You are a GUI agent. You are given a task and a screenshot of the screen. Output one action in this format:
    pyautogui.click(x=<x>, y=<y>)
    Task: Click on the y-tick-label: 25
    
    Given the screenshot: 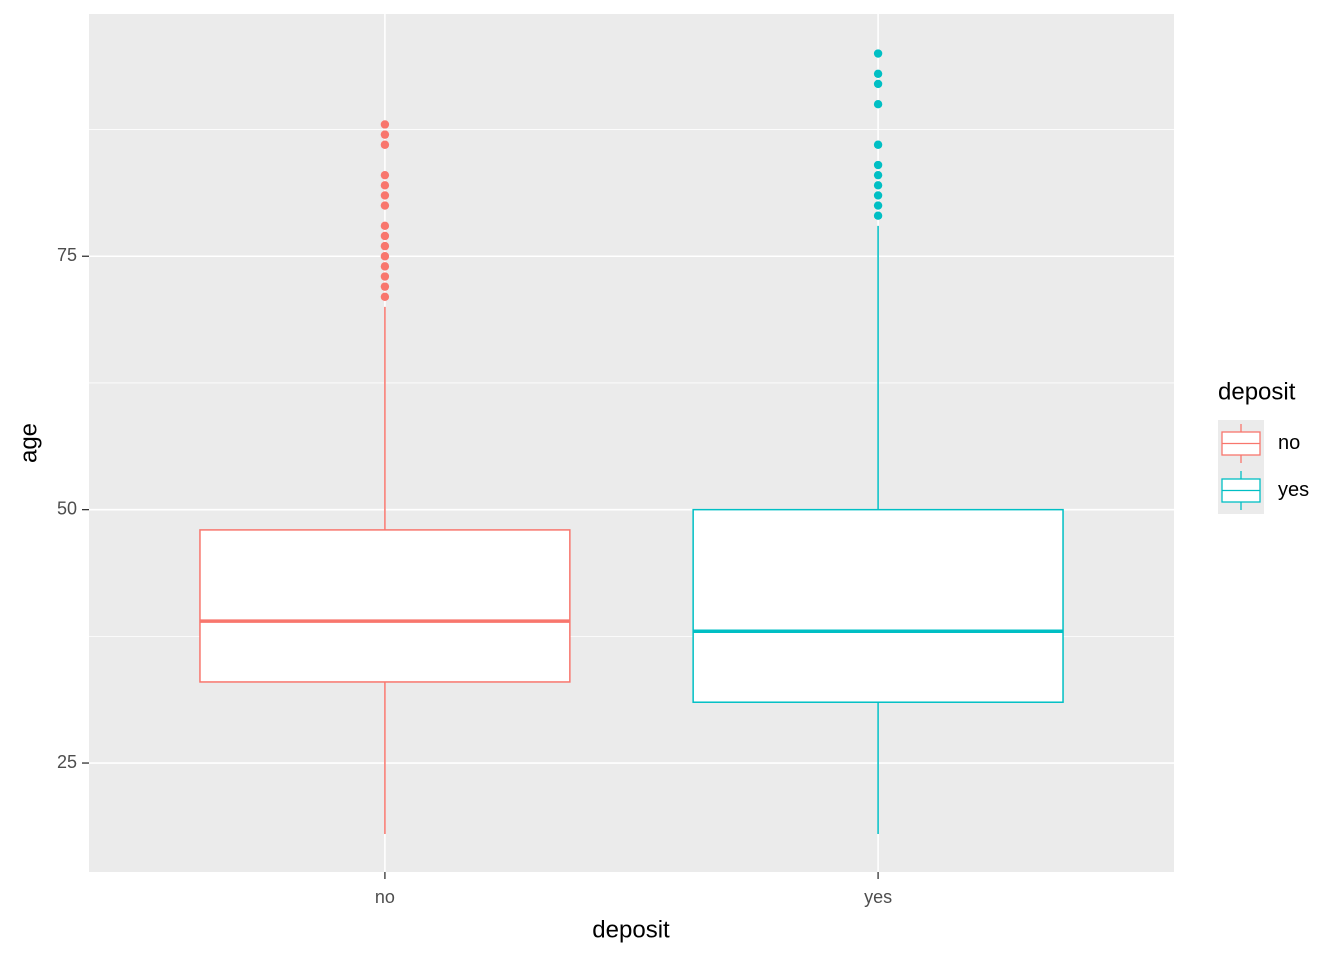 What is the action you would take?
    pyautogui.click(x=67, y=762)
    